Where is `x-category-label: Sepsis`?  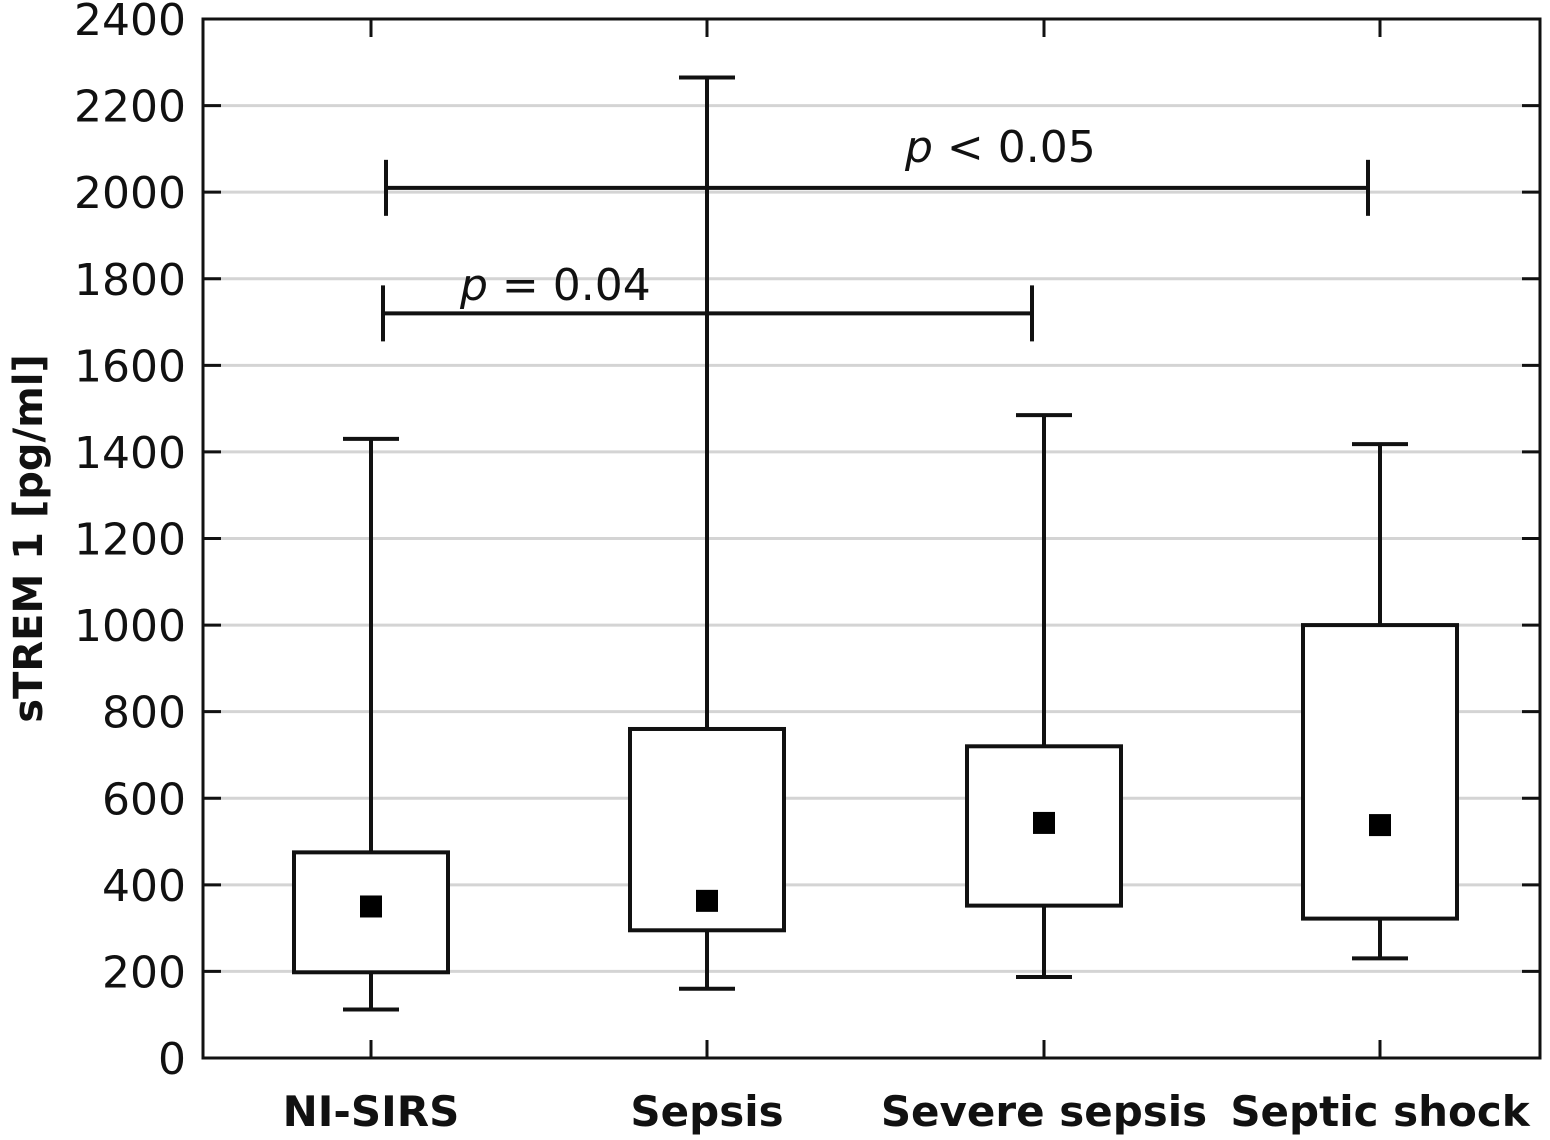
x-category-label: Sepsis is located at coordinates (706, 1111).